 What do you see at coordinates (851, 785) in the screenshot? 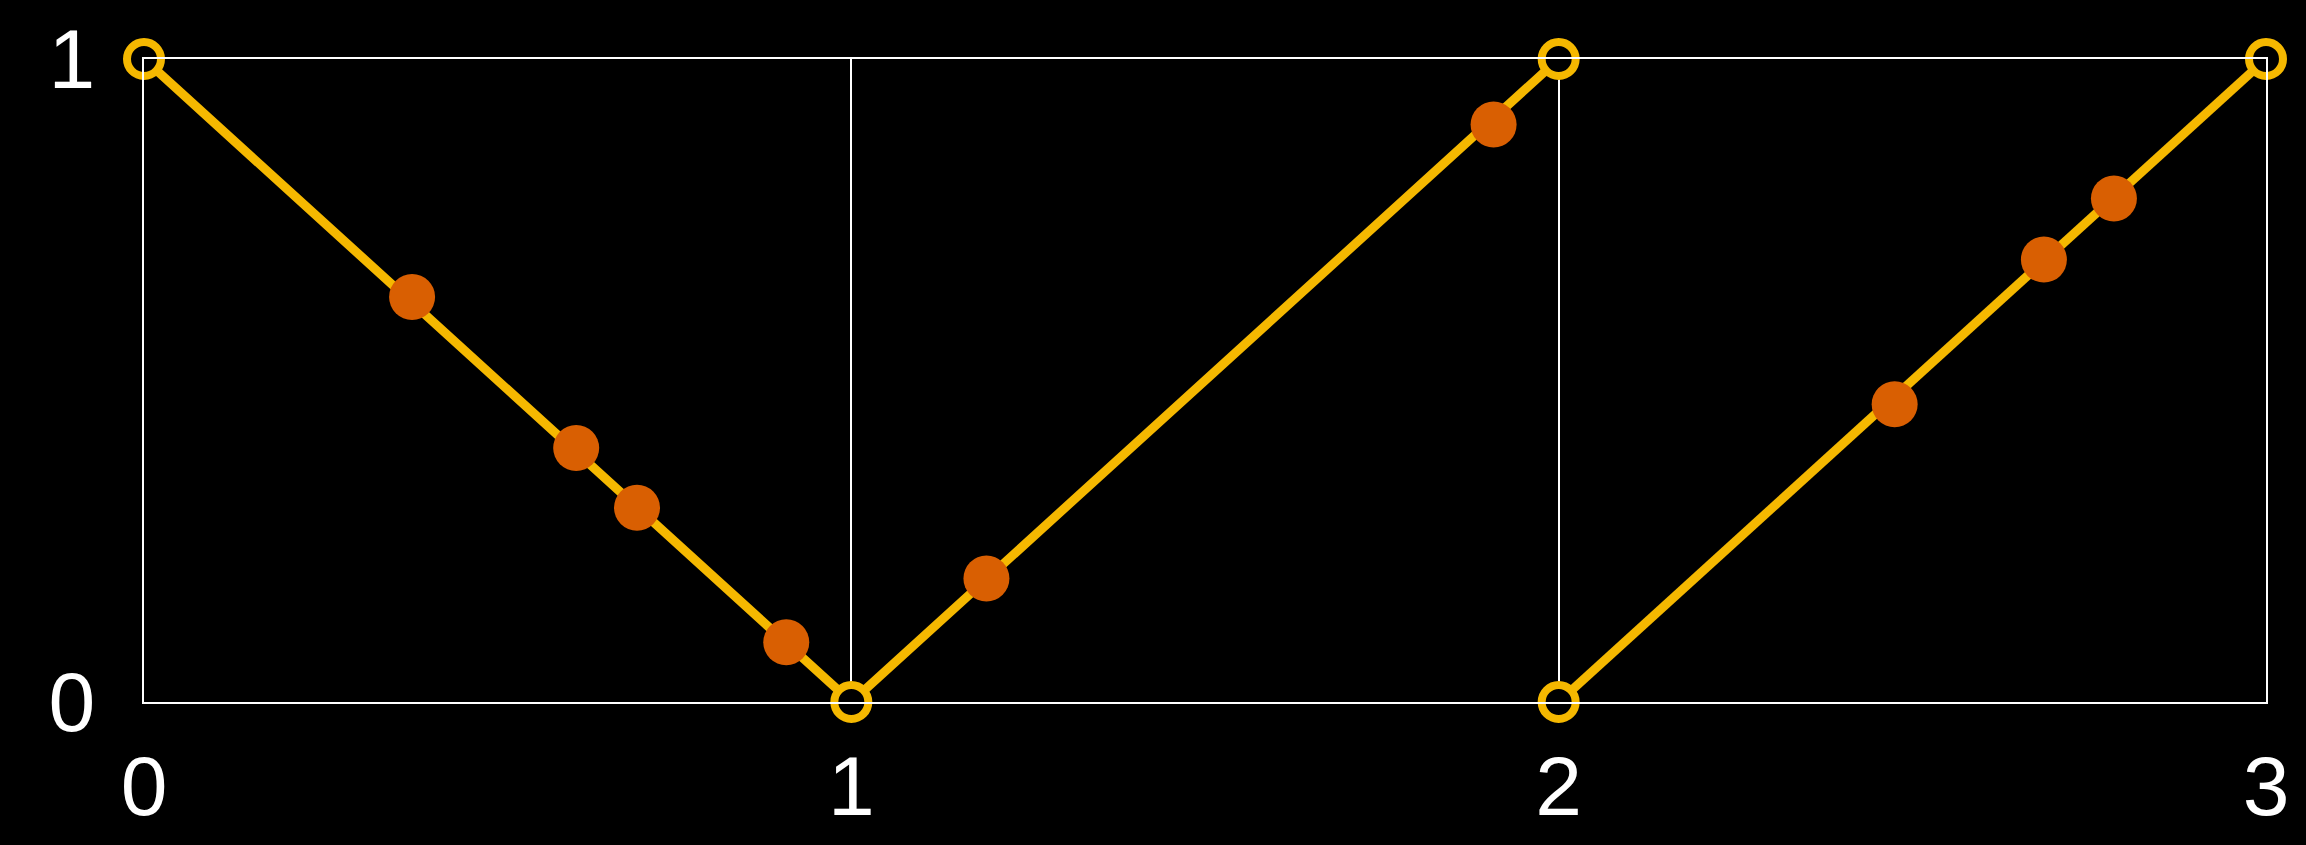
I see `x-tick-label: 1` at bounding box center [851, 785].